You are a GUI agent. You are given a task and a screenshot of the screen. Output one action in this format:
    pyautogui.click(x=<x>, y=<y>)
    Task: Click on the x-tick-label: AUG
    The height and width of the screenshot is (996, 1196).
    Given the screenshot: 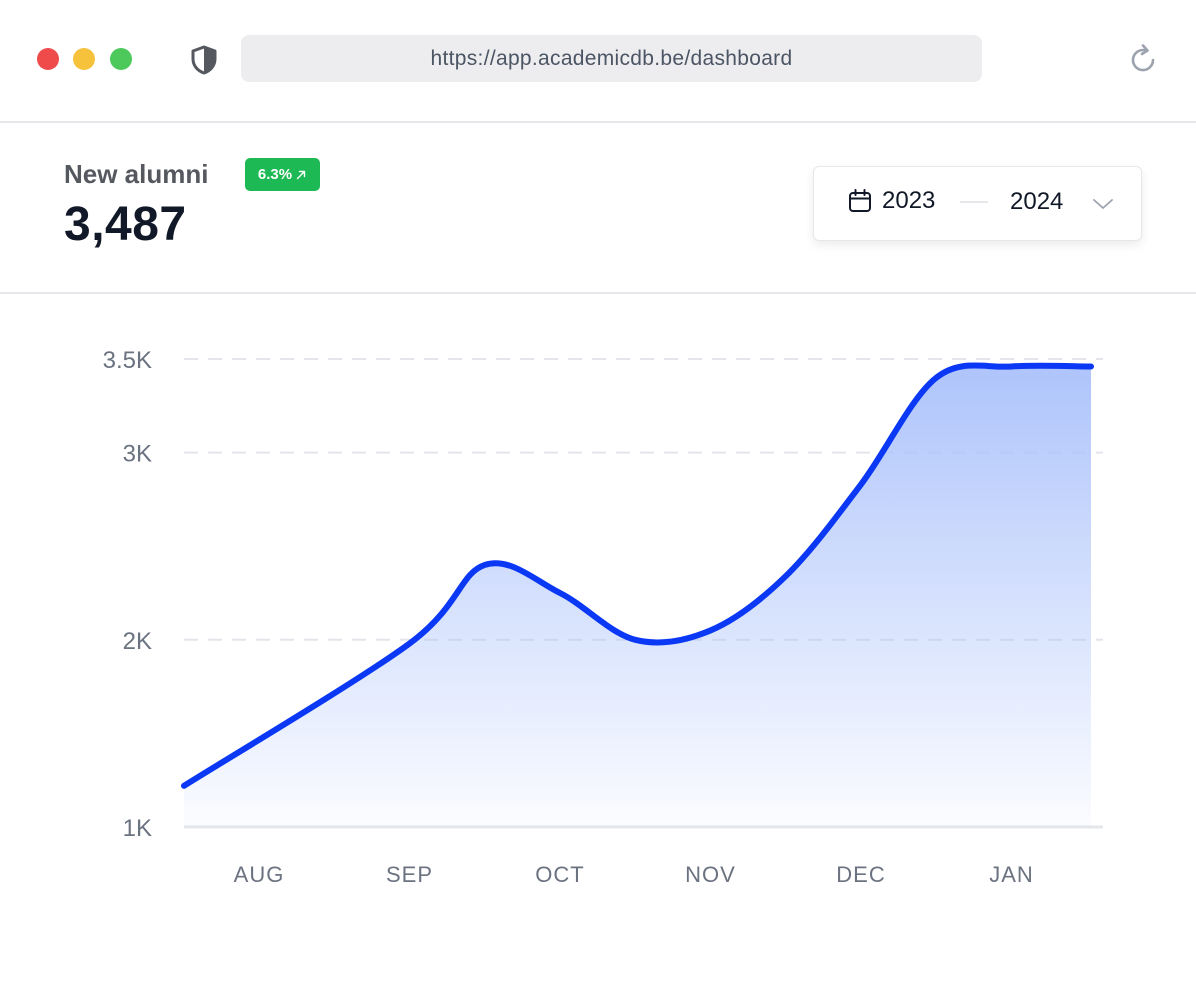 What is the action you would take?
    pyautogui.click(x=259, y=874)
    